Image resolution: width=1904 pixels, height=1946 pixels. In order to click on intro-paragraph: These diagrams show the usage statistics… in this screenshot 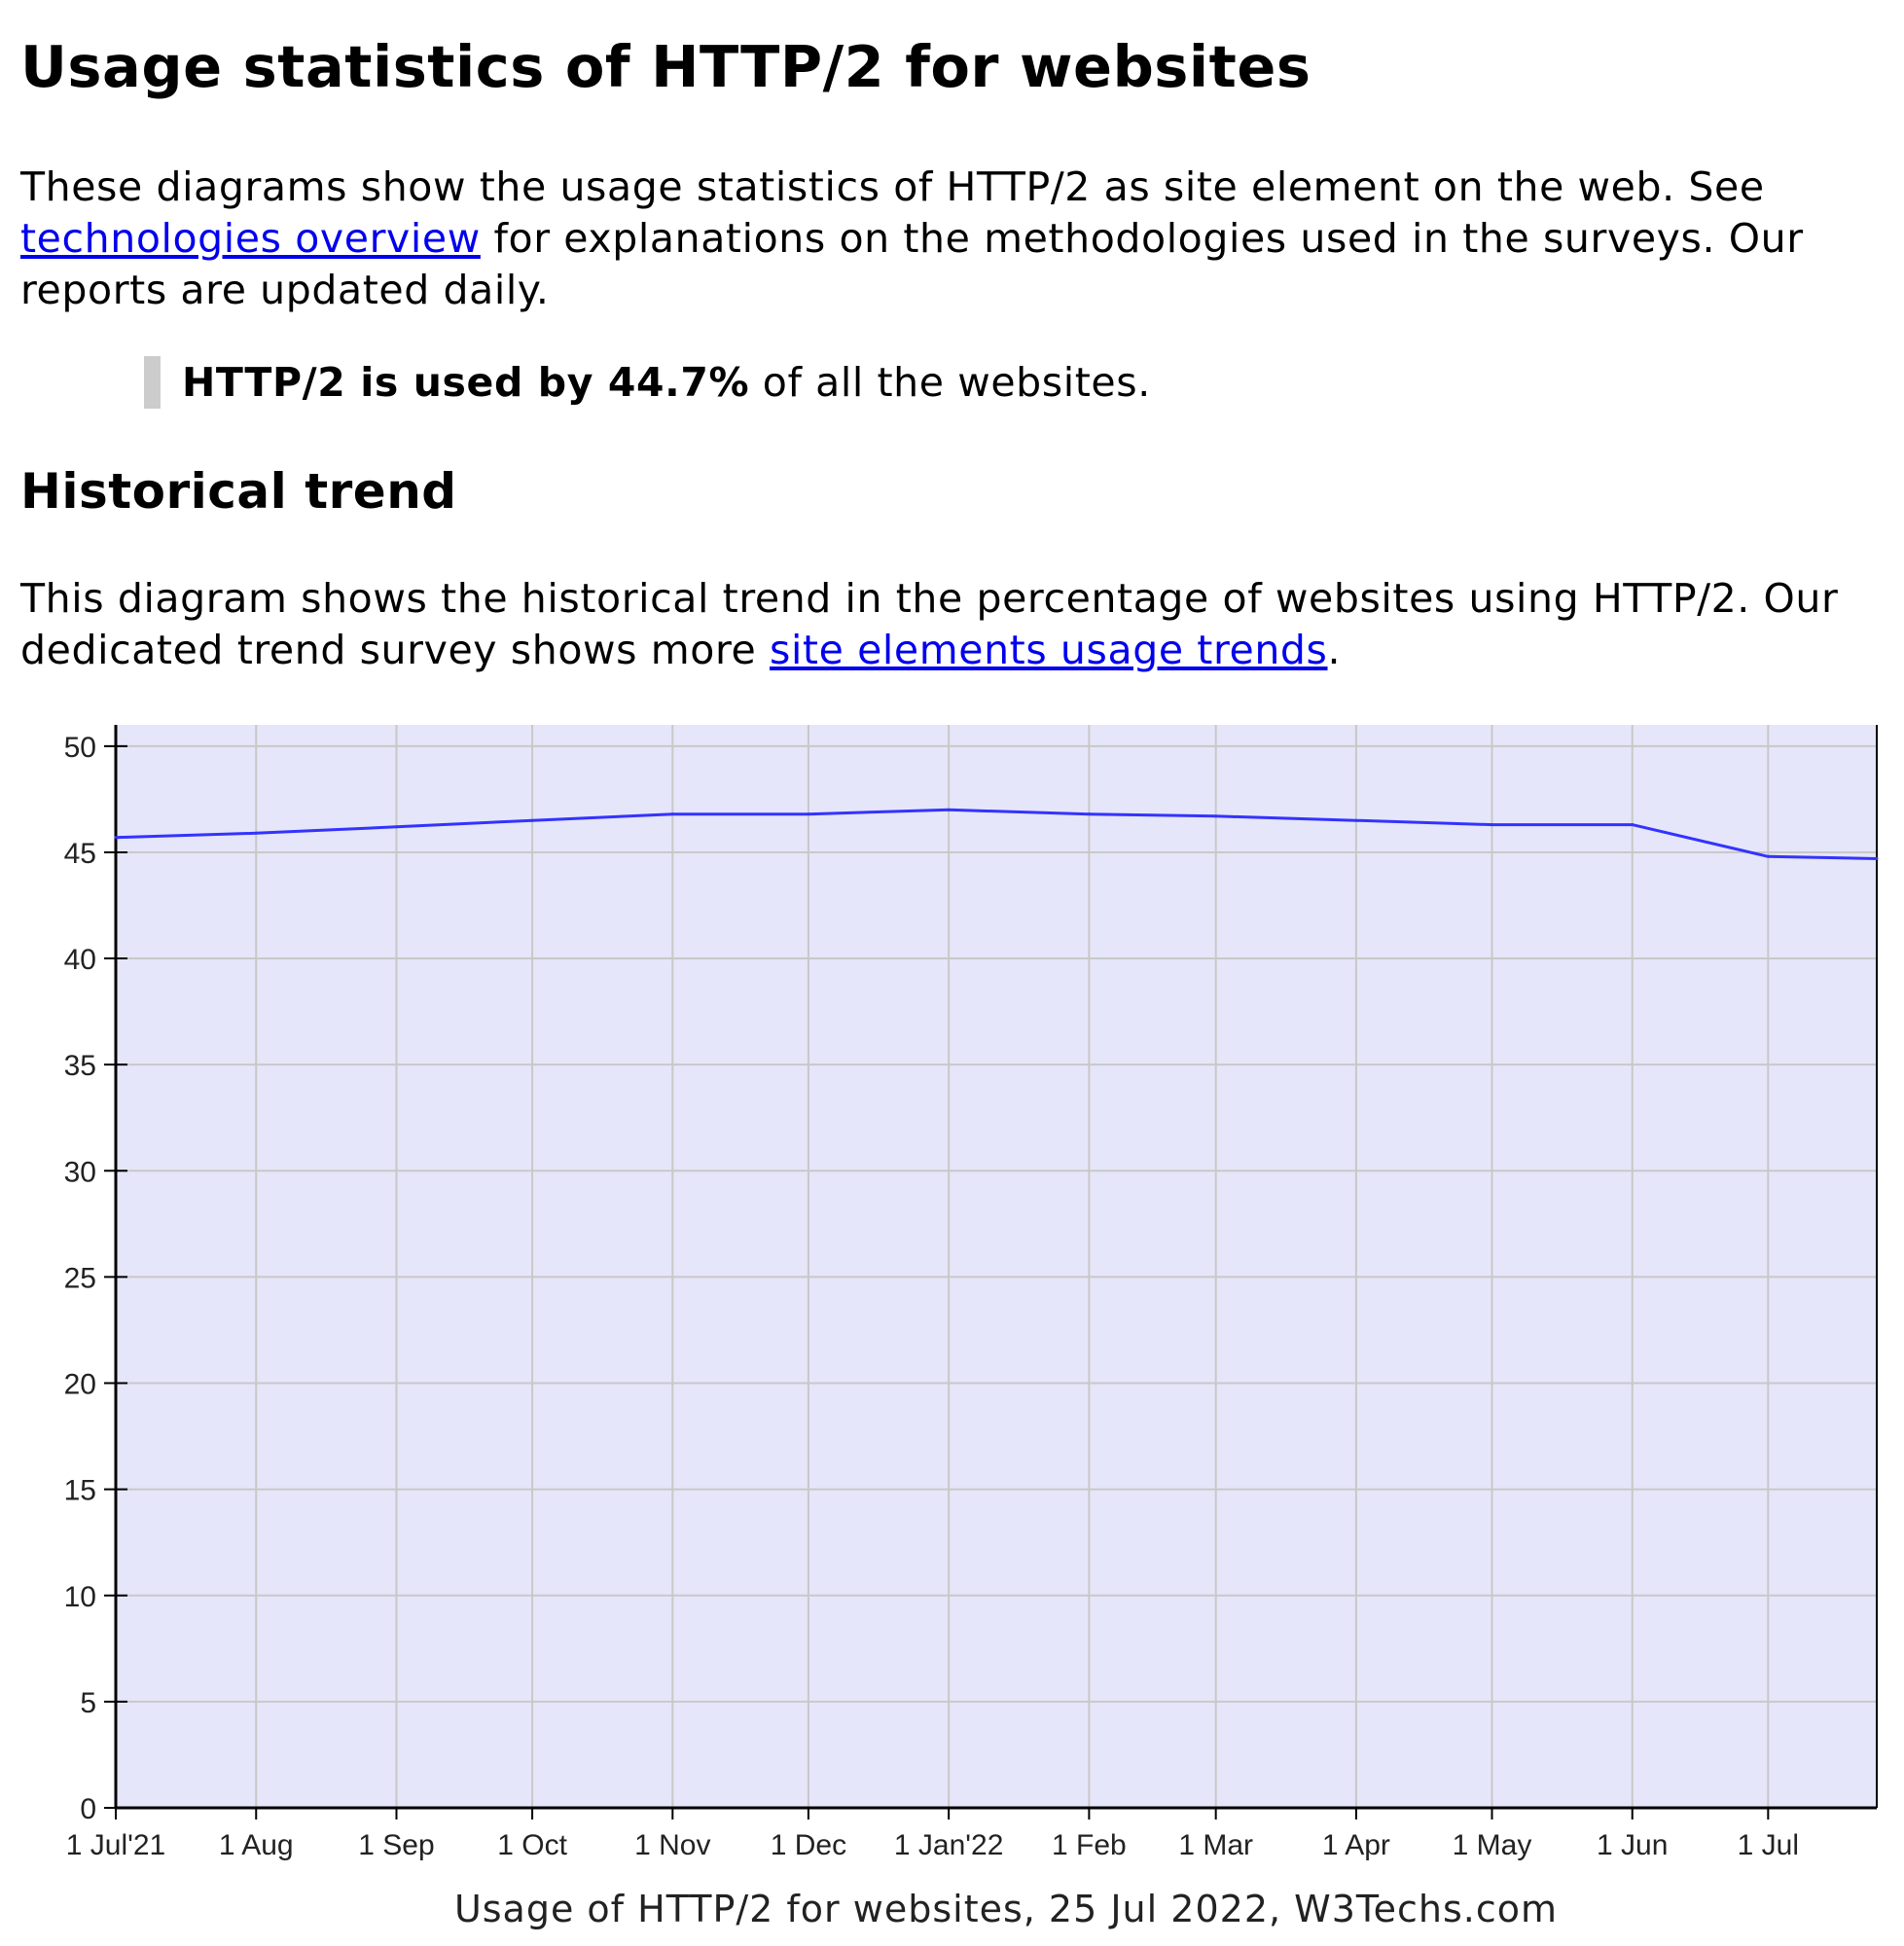, I will do `click(944, 239)`.